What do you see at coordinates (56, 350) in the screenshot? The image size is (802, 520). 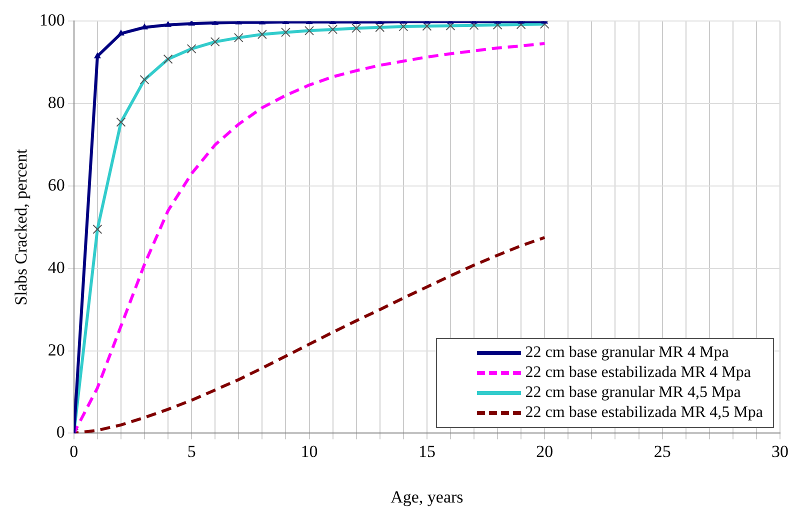 I see `y-tick-label: 20` at bounding box center [56, 350].